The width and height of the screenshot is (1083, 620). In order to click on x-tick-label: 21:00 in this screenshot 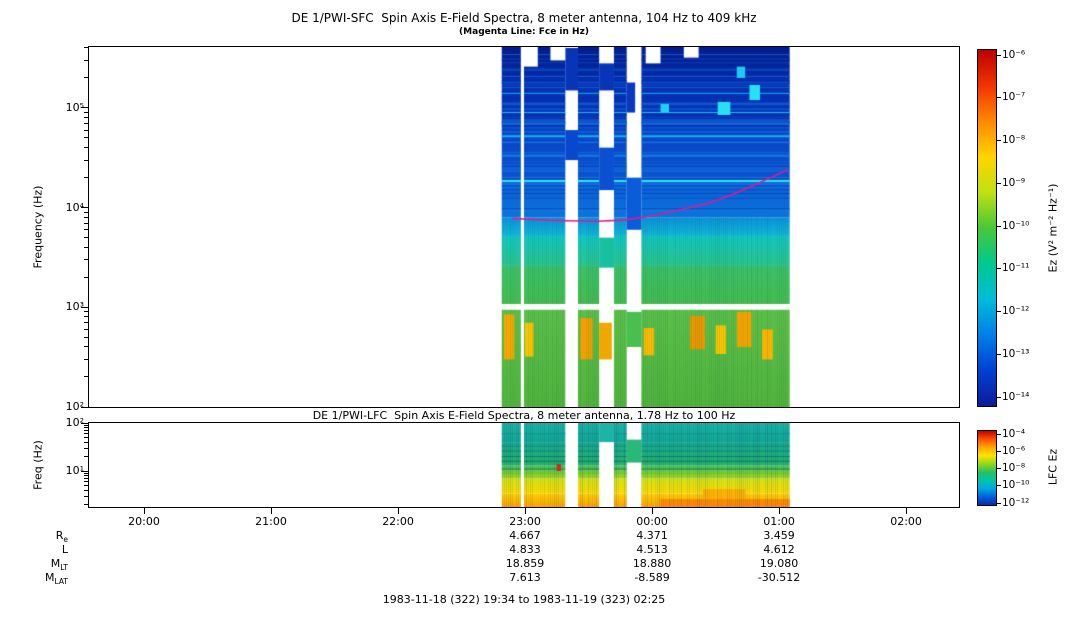, I will do `click(271, 521)`.